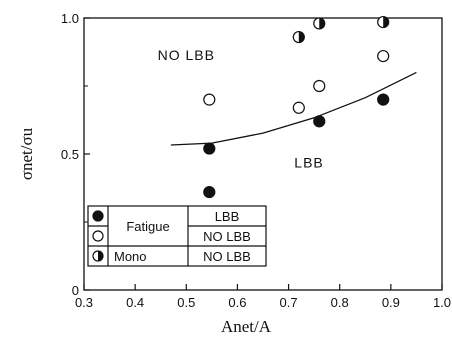  I want to click on lbb-boundary-curve, so click(293, 108).